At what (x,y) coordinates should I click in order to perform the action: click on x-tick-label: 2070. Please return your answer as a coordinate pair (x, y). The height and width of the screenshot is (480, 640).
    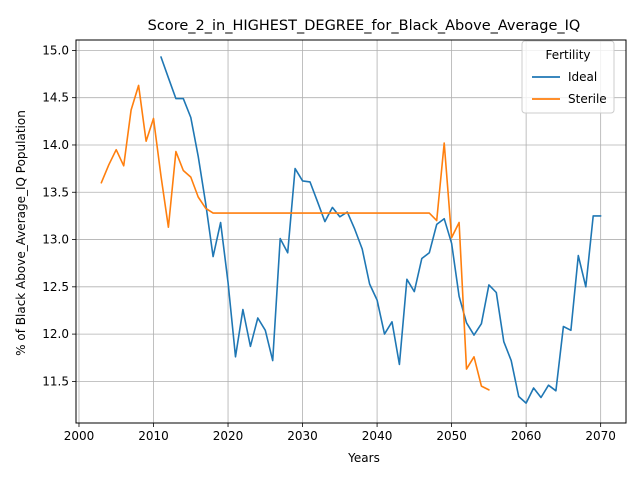
    Looking at the image, I should click on (600, 436).